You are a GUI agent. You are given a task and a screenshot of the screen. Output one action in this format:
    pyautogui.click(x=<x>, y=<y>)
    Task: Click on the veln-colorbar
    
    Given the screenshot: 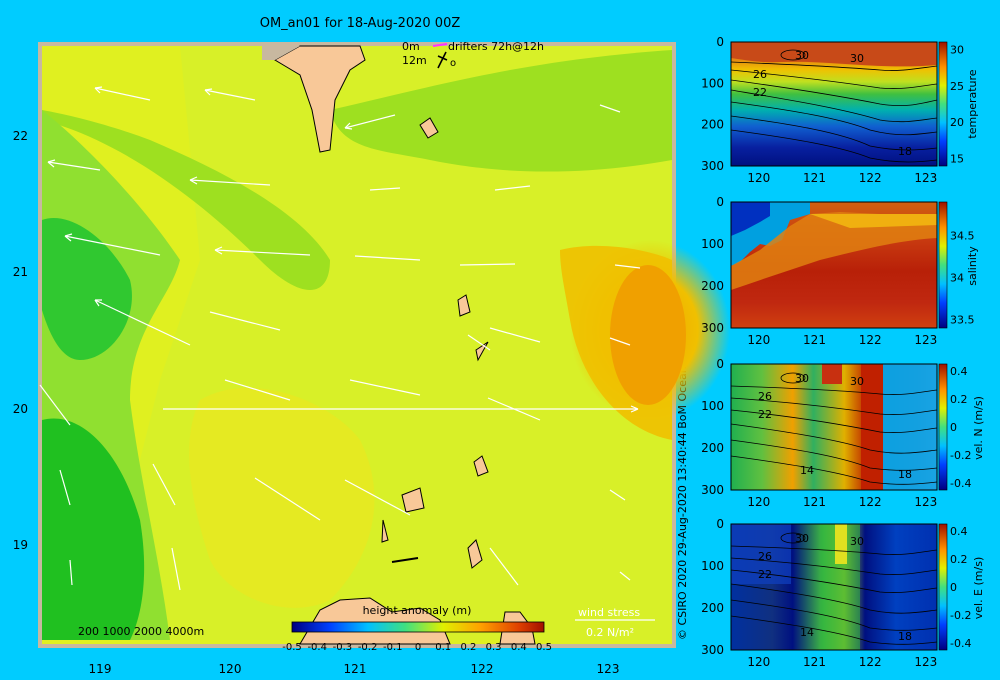 What is the action you would take?
    pyautogui.click(x=943, y=427)
    